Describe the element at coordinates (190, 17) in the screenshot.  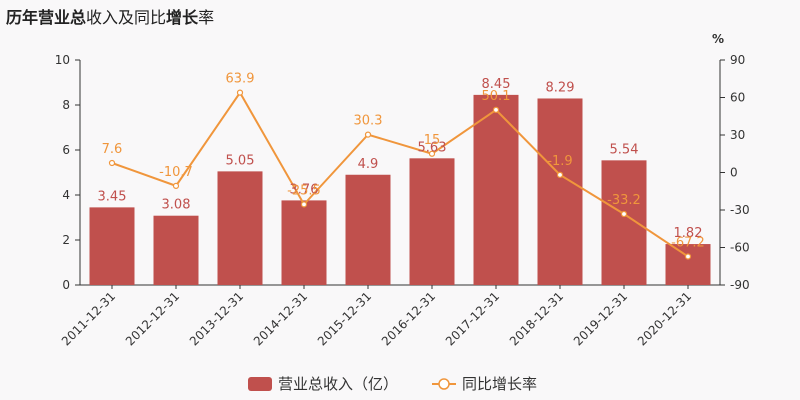
I see `chart-title-part-4: 长` at that location.